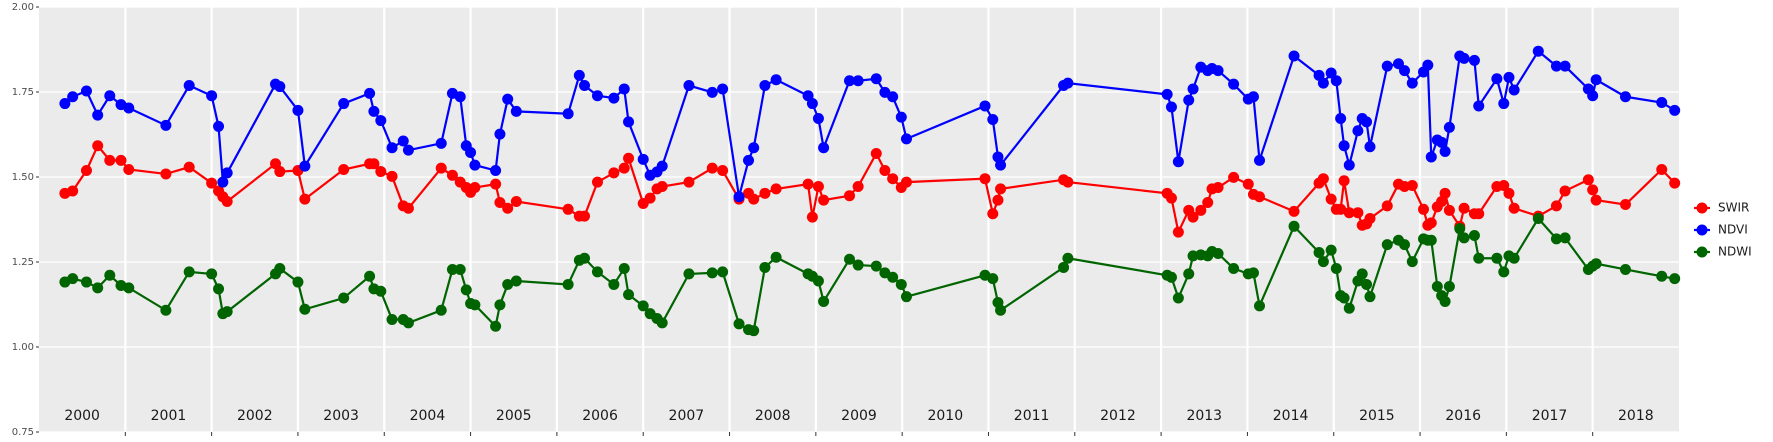  Describe the element at coordinates (1735, 252) in the screenshot. I see `legend-label: NDWI` at that location.